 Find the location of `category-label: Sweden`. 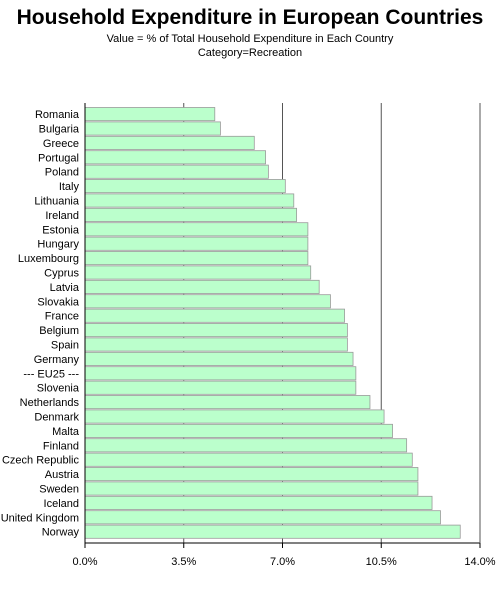

category-label: Sweden is located at coordinates (59, 490).